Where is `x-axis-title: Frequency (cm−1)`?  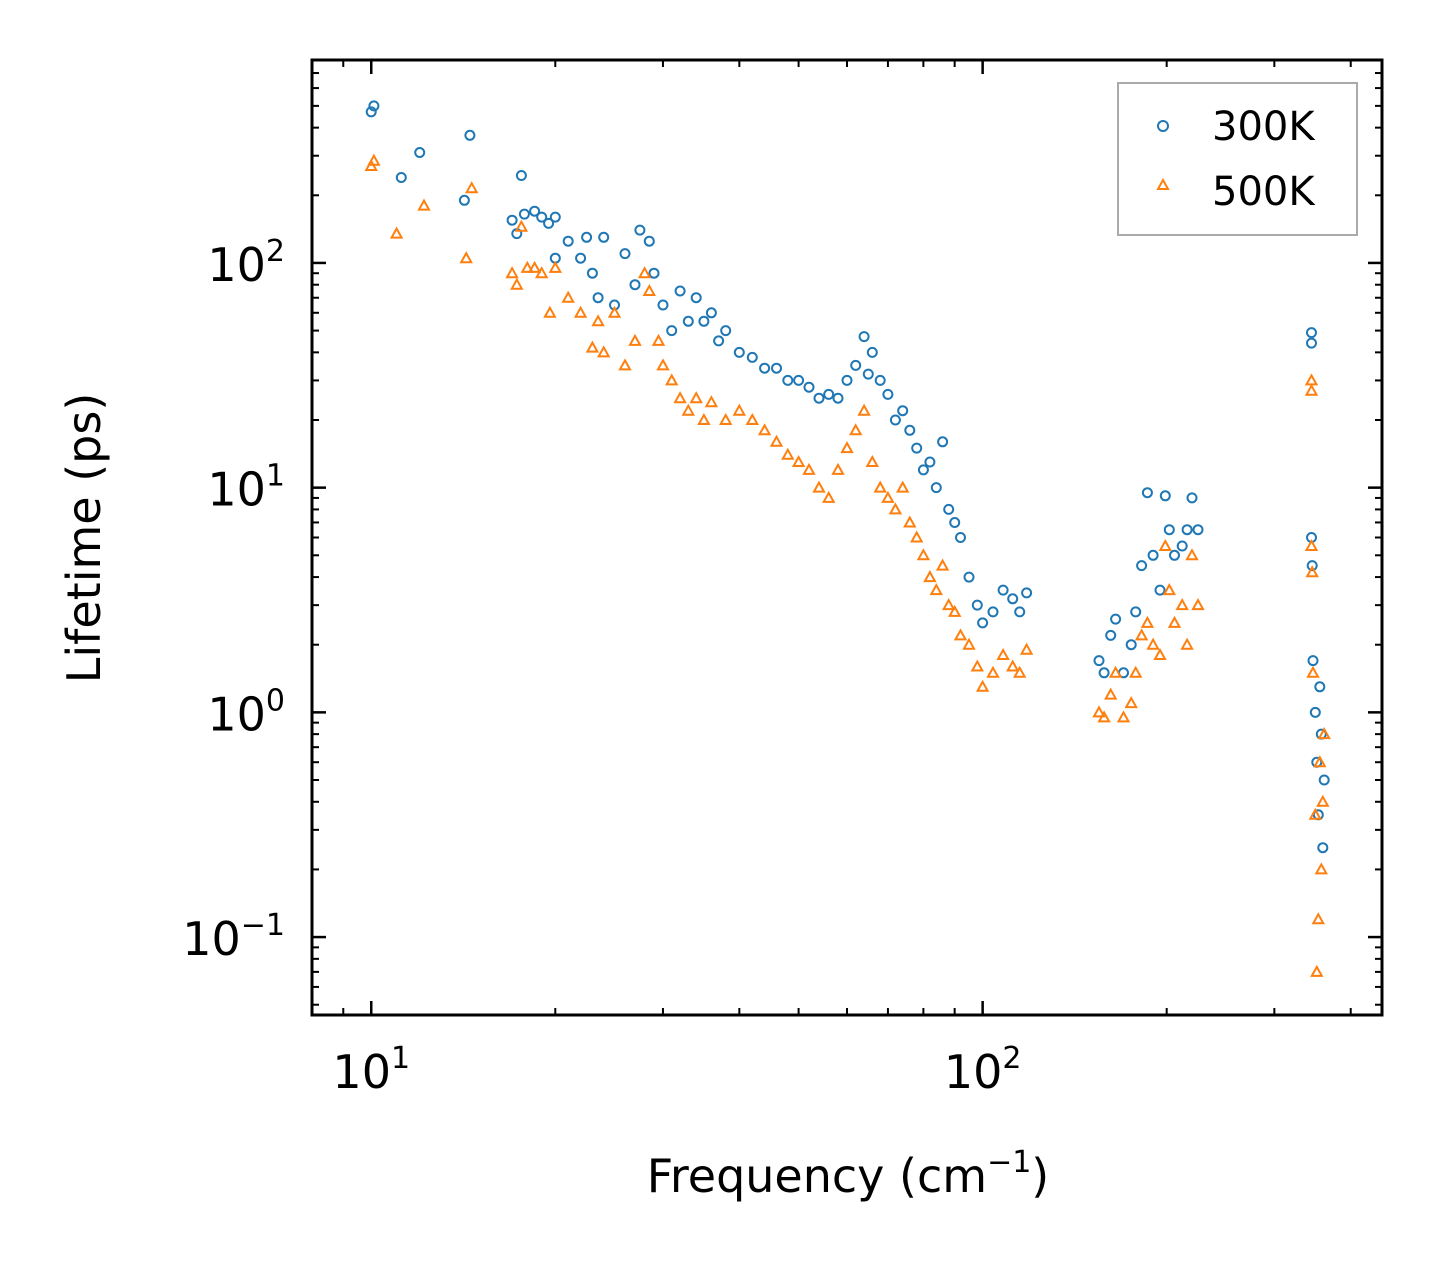 x-axis-title: Frequency (cm−1) is located at coordinates (848, 1174).